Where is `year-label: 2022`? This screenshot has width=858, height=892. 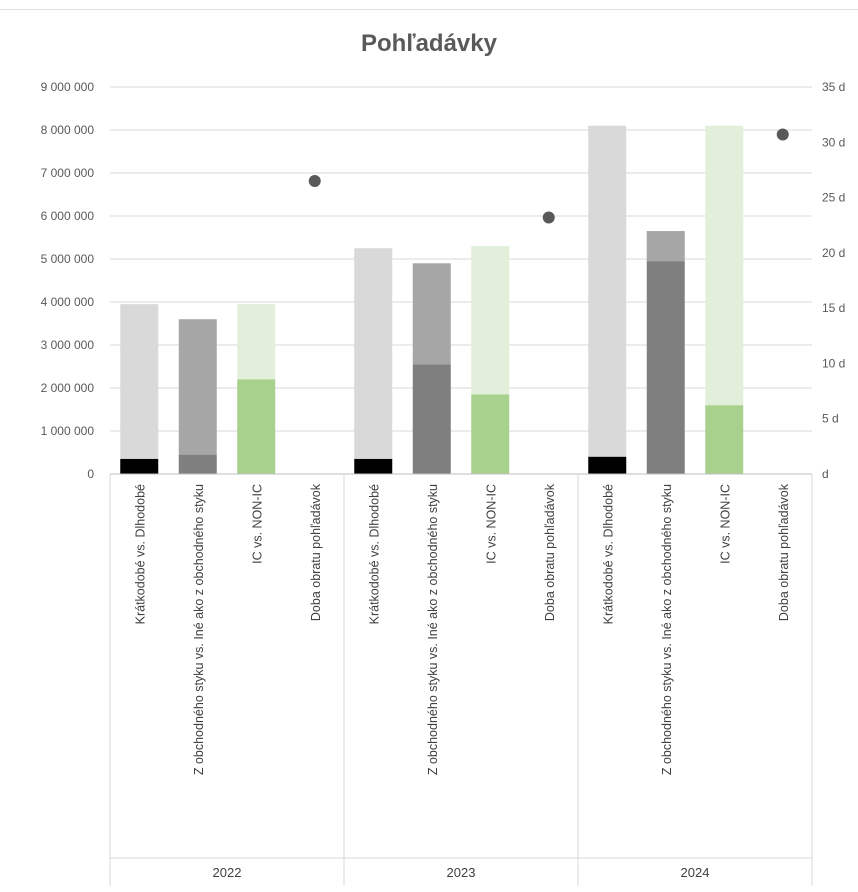
year-label: 2022 is located at coordinates (227, 872).